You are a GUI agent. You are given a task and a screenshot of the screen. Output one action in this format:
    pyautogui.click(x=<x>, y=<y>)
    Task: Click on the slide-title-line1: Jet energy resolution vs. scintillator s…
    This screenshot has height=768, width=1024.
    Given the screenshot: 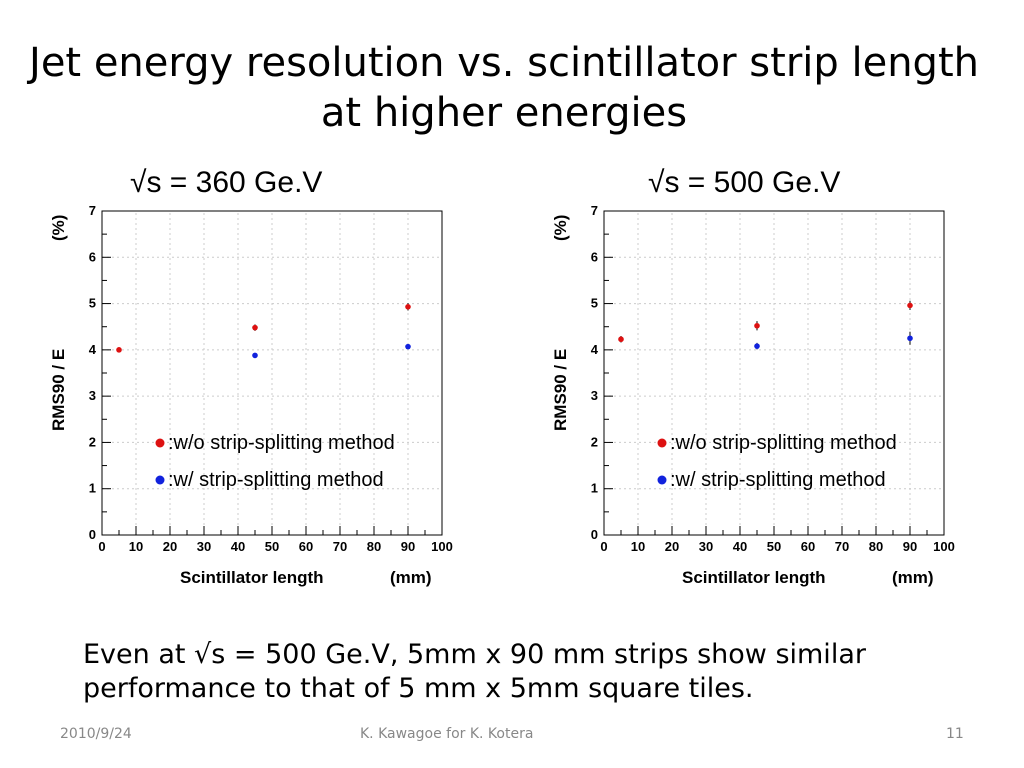 What is the action you would take?
    pyautogui.click(x=504, y=63)
    